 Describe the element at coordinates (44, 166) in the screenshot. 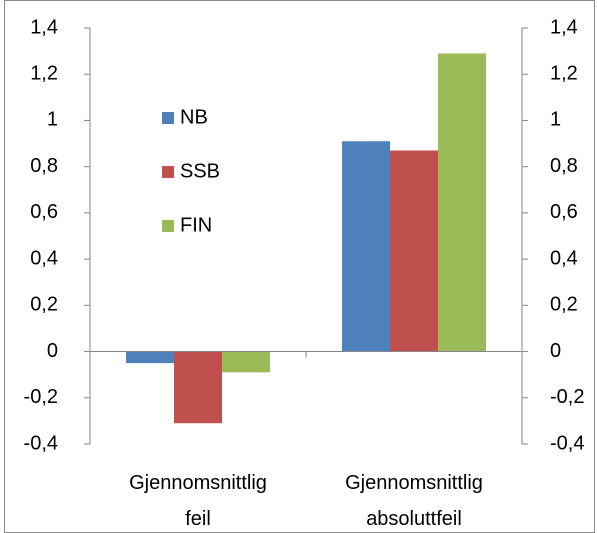

I see `y-tick-label: 0,8` at that location.